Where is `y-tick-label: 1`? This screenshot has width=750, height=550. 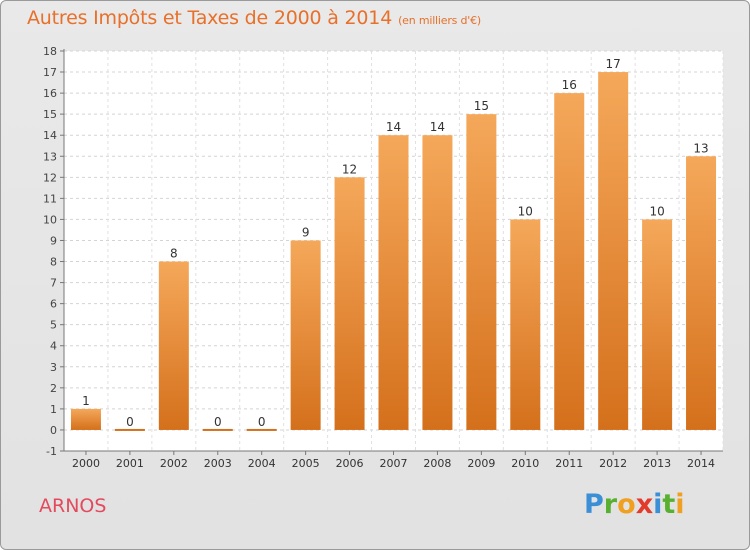 y-tick-label: 1 is located at coordinates (53, 409).